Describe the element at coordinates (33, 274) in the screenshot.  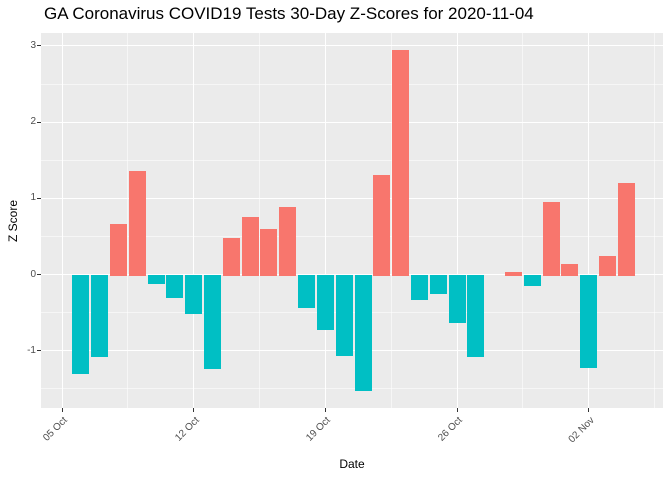
I see `y-tick-label: 0` at that location.